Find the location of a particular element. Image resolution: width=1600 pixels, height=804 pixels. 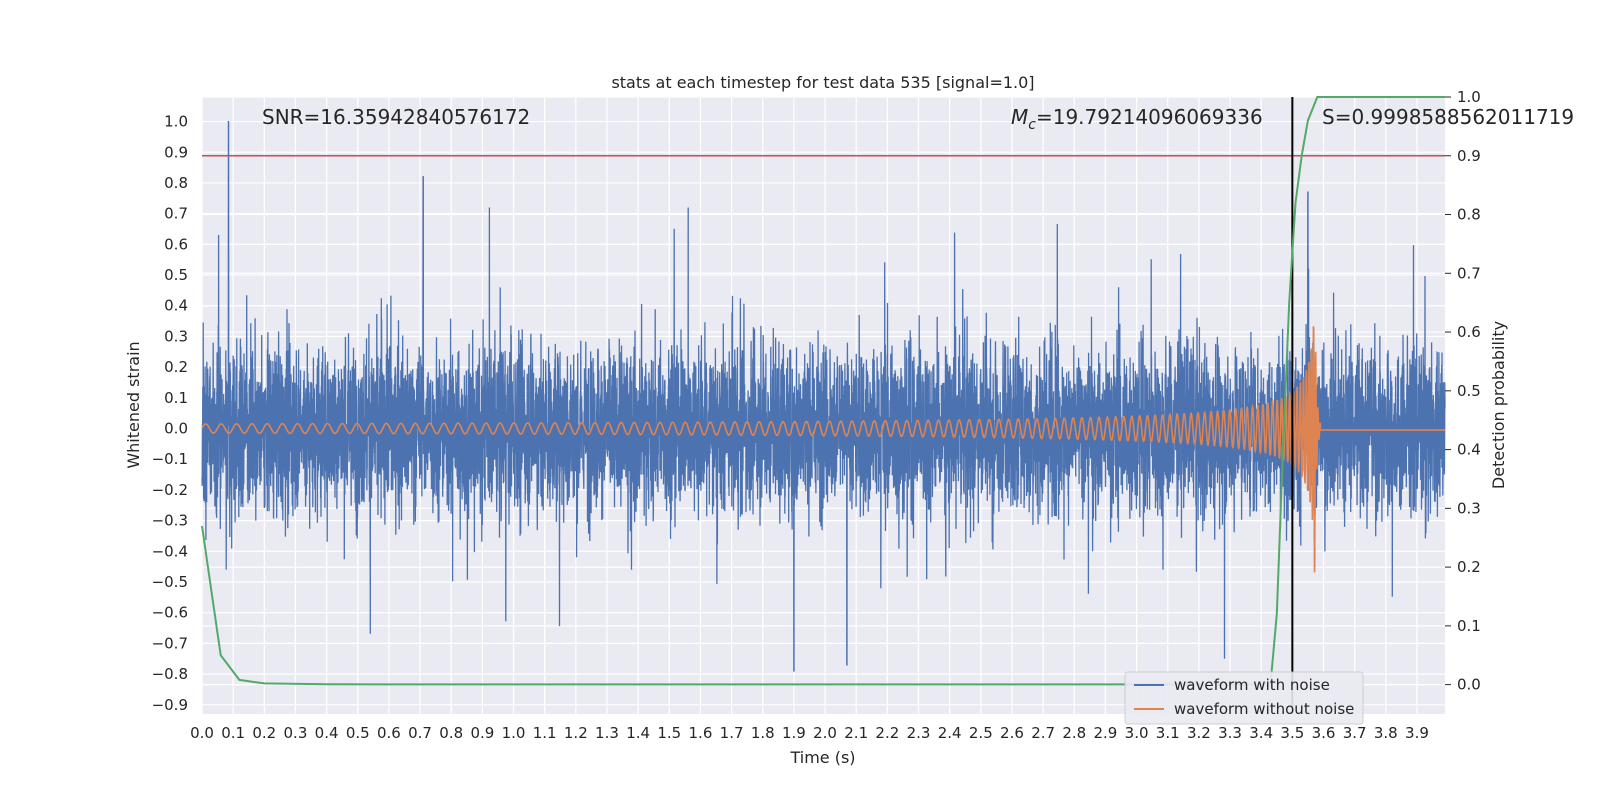

y-tick-label-left: 0.2 is located at coordinates (176, 367).